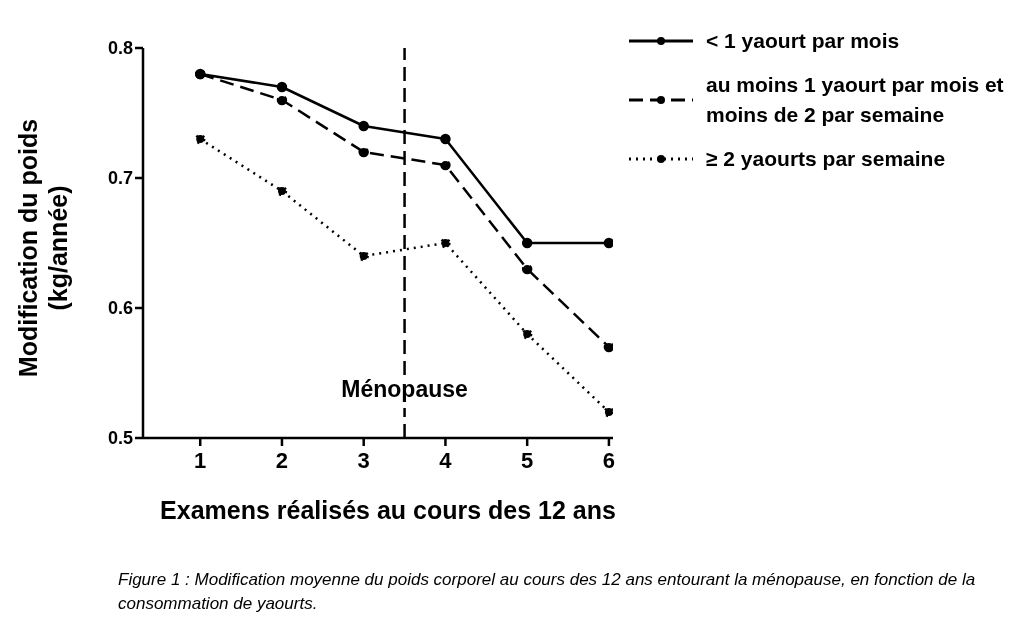 The width and height of the screenshot is (1024, 640). I want to click on y-axis-title: Modification du poids (kg/année), so click(43, 248).